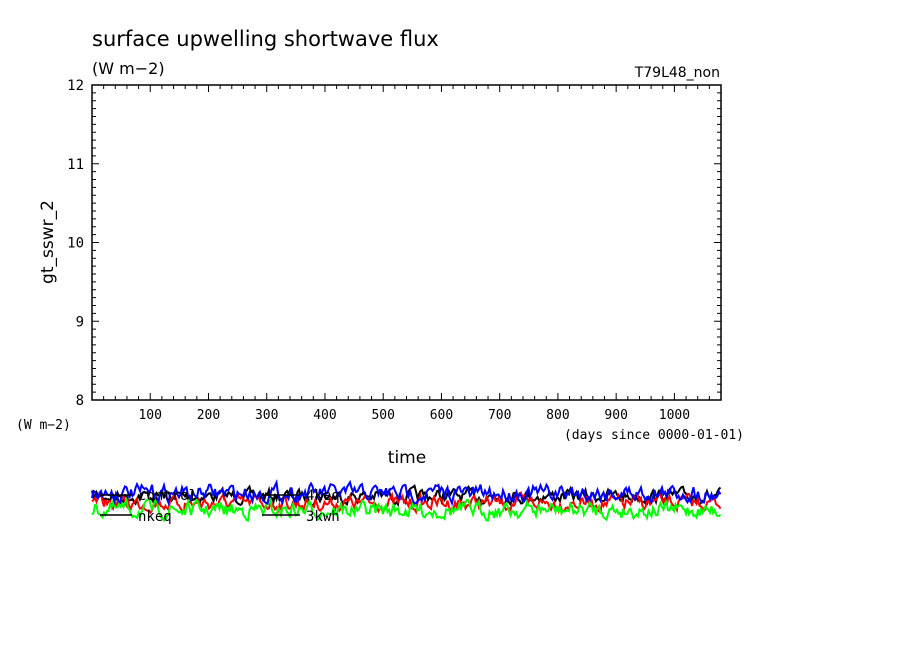 This screenshot has width=904, height=654. Describe the element at coordinates (75, 244) in the screenshot. I see `y-tick-label: 10` at that location.